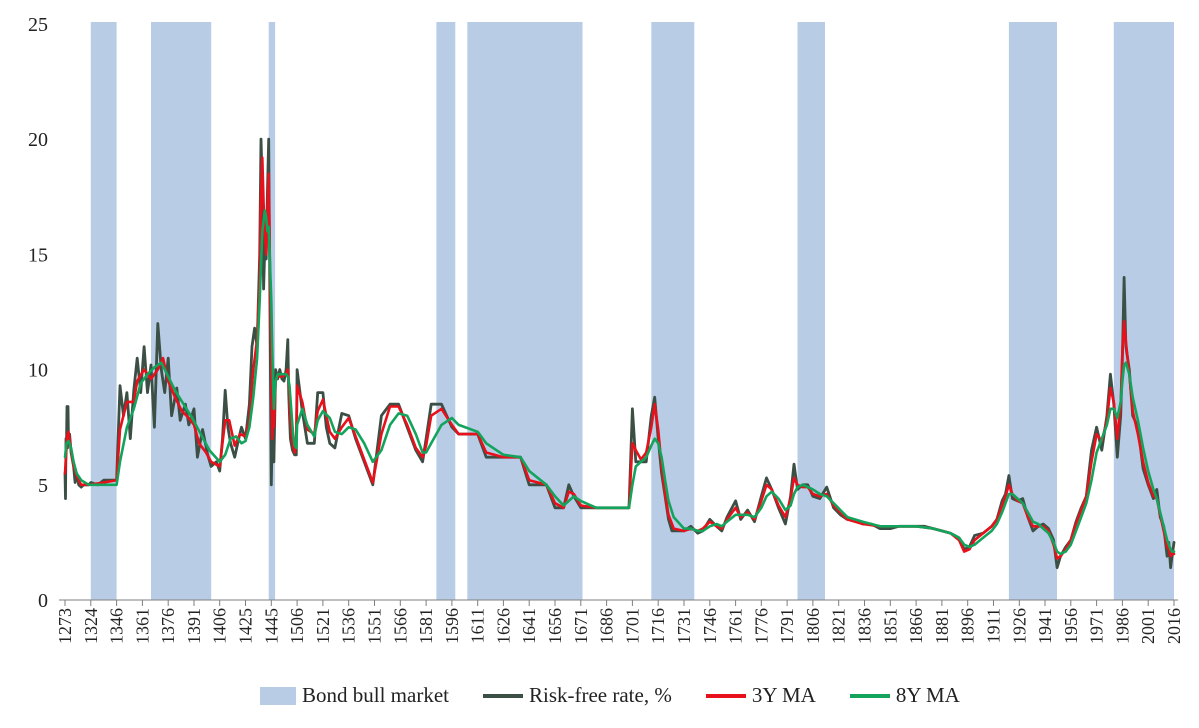  I want to click on x-tick-label-1521: 1521, so click(323, 626).